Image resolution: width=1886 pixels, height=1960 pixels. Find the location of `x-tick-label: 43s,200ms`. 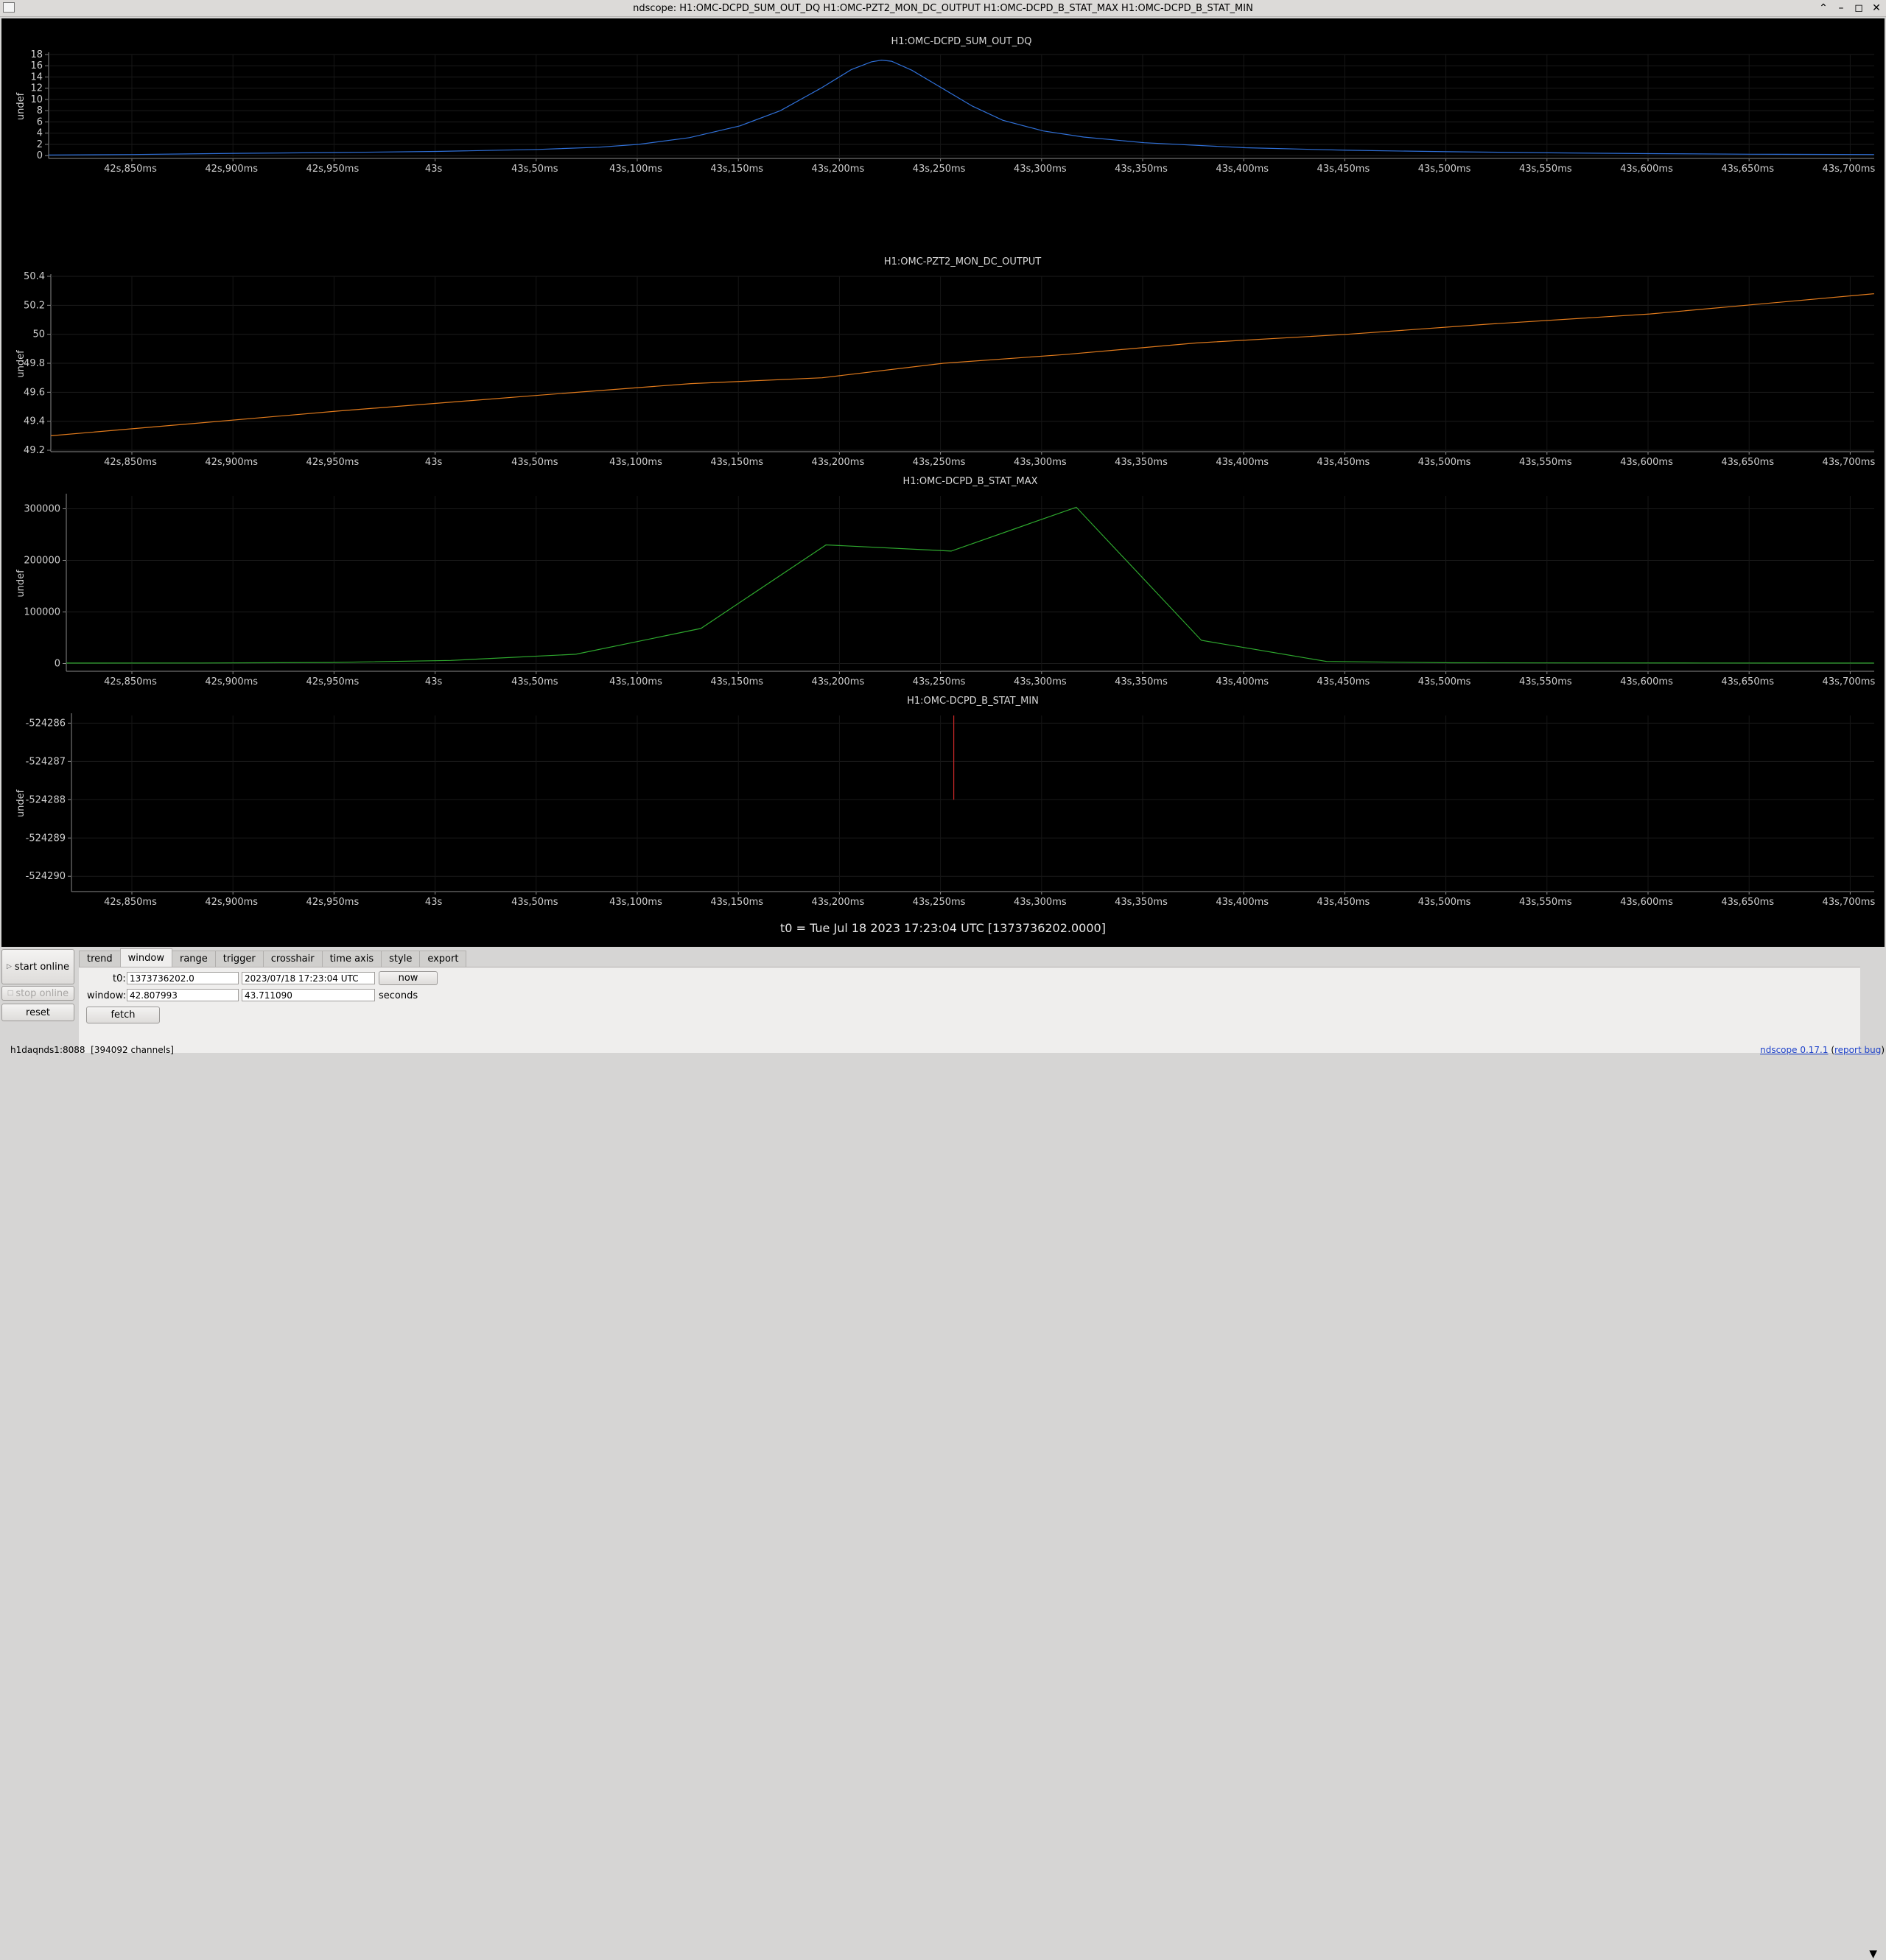

x-tick-label: 43s,200ms is located at coordinates (838, 462).